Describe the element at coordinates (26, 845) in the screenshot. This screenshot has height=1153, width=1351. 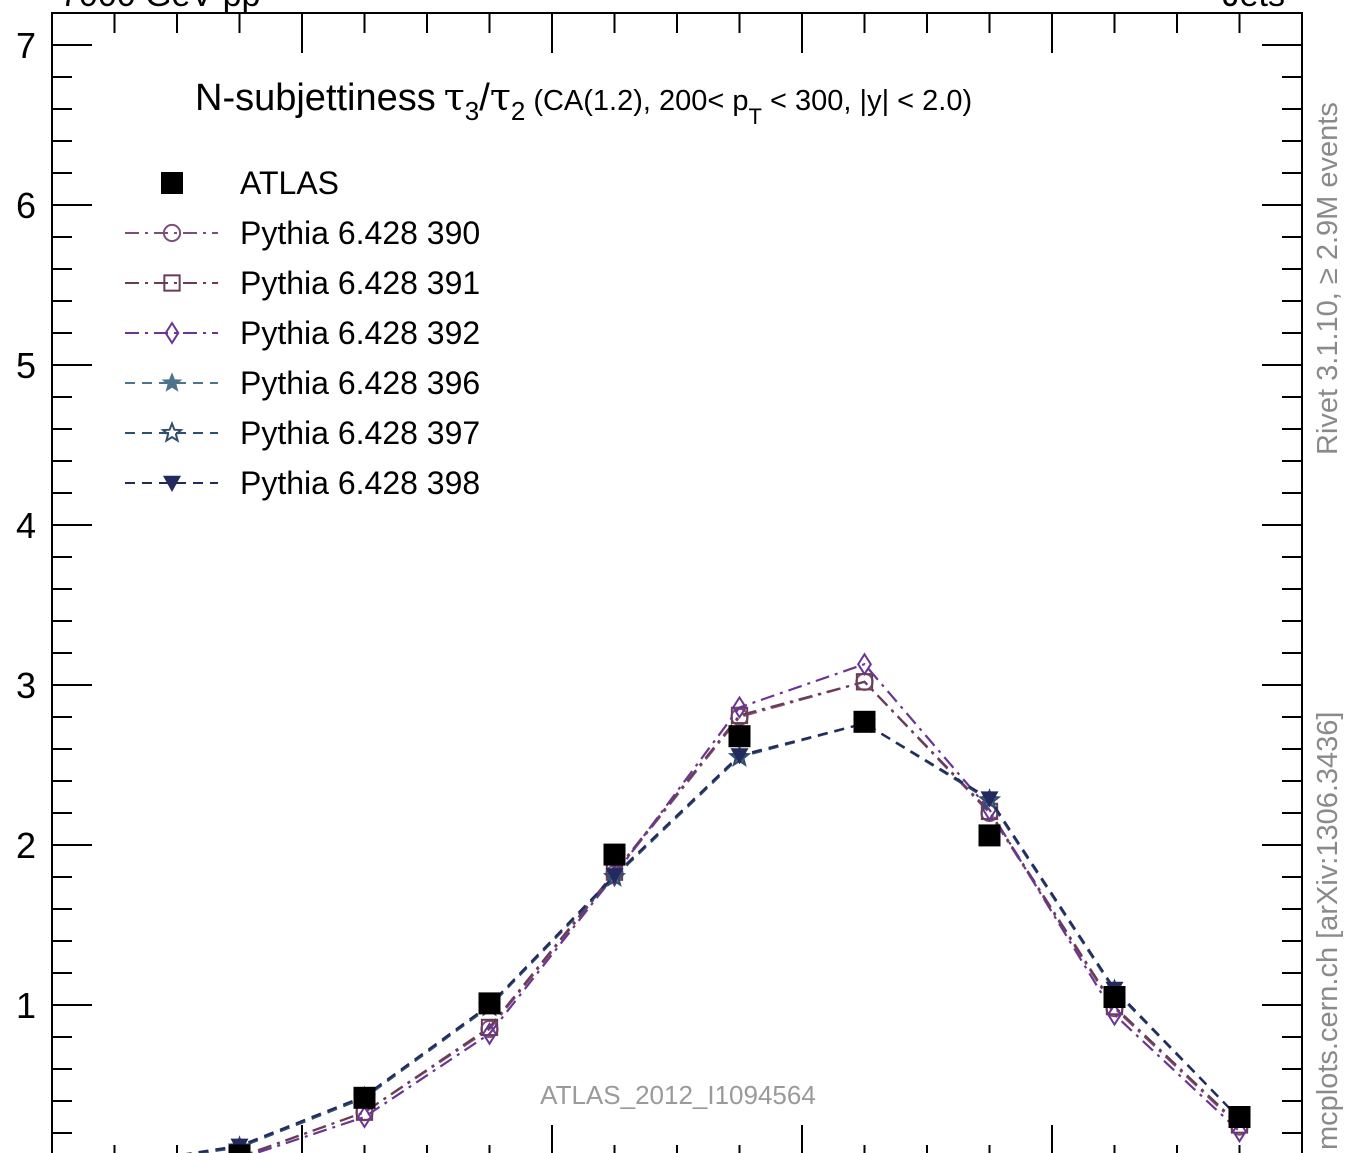
I see `y-tick-label: 2` at that location.